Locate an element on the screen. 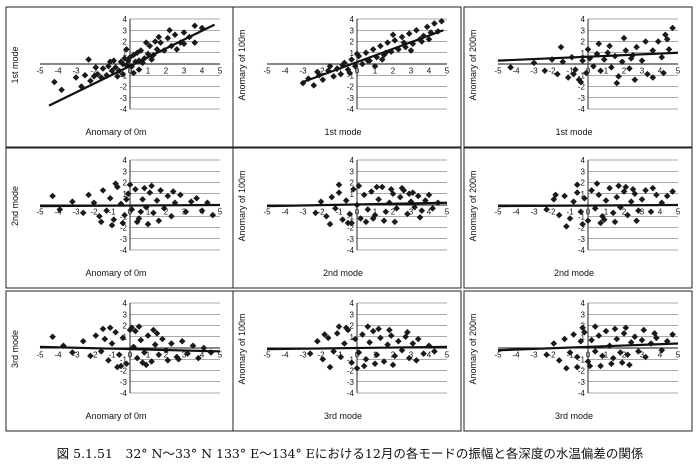 The width and height of the screenshot is (700, 470). y-tick-label: -1 is located at coordinates (582, 75).